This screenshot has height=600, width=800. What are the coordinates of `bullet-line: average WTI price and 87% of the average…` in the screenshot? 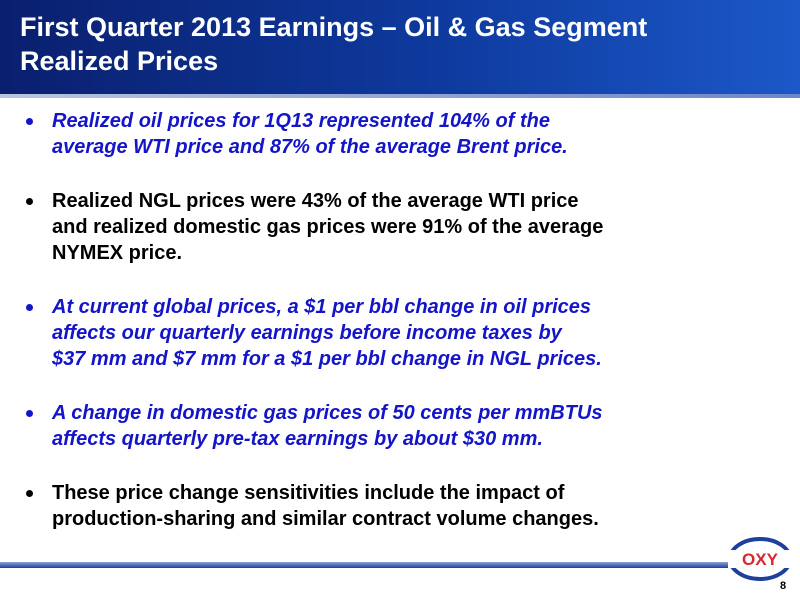 It's located at (310, 147).